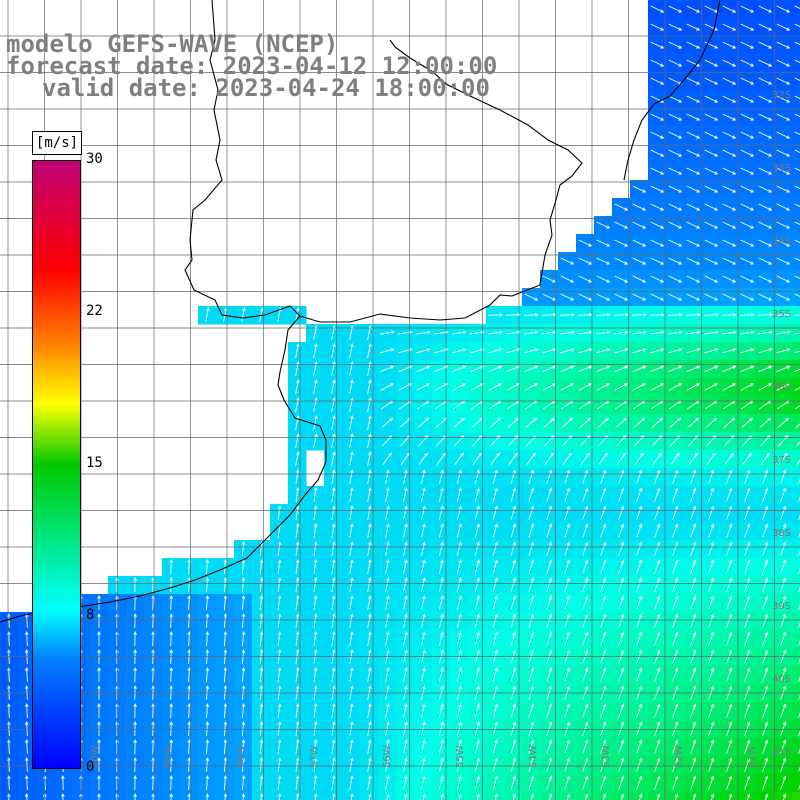  What do you see at coordinates (679, 756) in the screenshot?
I see `longitude-label: 52W` at bounding box center [679, 756].